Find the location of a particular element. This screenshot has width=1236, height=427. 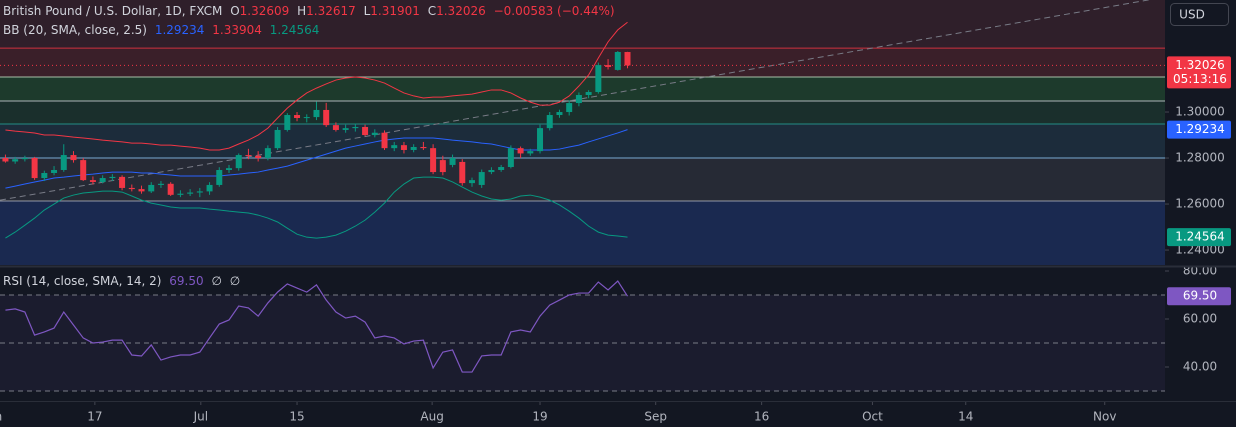

price-label: 1.29234 is located at coordinates (1200, 129).